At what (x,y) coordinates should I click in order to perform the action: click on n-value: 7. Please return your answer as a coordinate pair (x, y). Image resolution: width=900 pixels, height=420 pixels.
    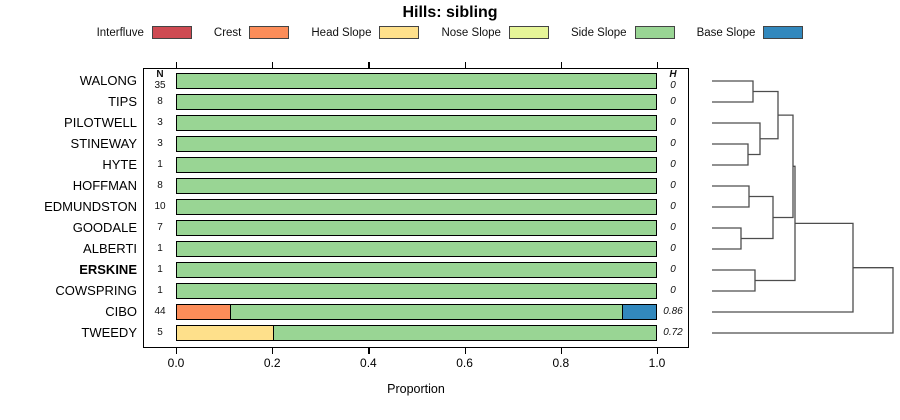
    Looking at the image, I should click on (160, 227).